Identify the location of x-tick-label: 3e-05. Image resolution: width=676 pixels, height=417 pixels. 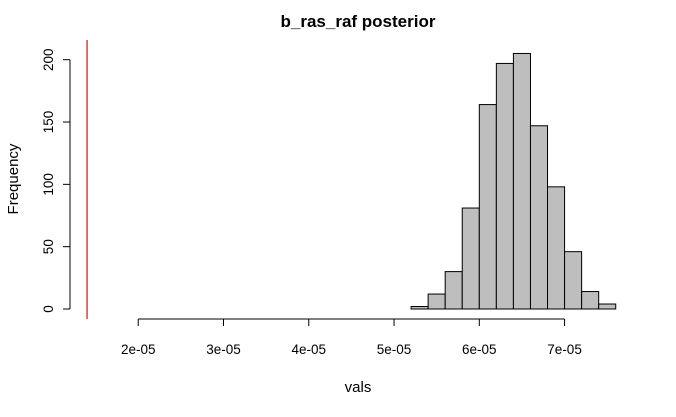
(223, 349).